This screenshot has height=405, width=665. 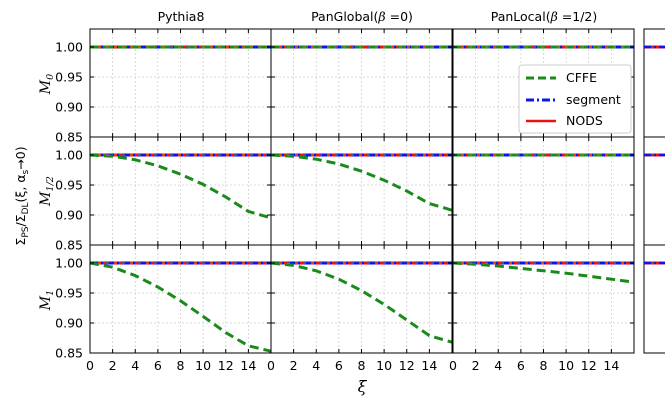 I want to click on legend-label-cffe: CFFE, so click(x=581, y=77).